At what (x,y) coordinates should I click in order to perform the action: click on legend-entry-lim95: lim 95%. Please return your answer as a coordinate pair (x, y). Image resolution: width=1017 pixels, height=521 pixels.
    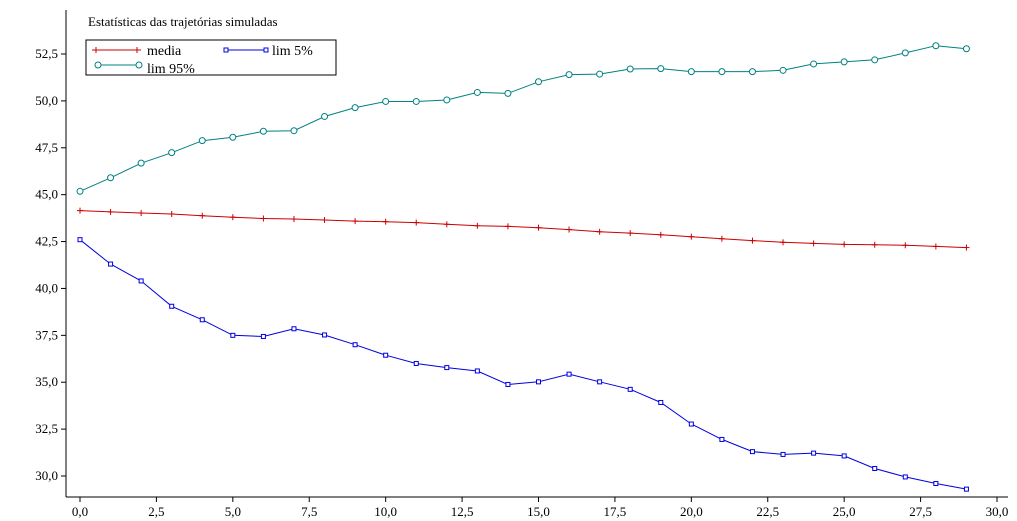
    Looking at the image, I should click on (144, 69).